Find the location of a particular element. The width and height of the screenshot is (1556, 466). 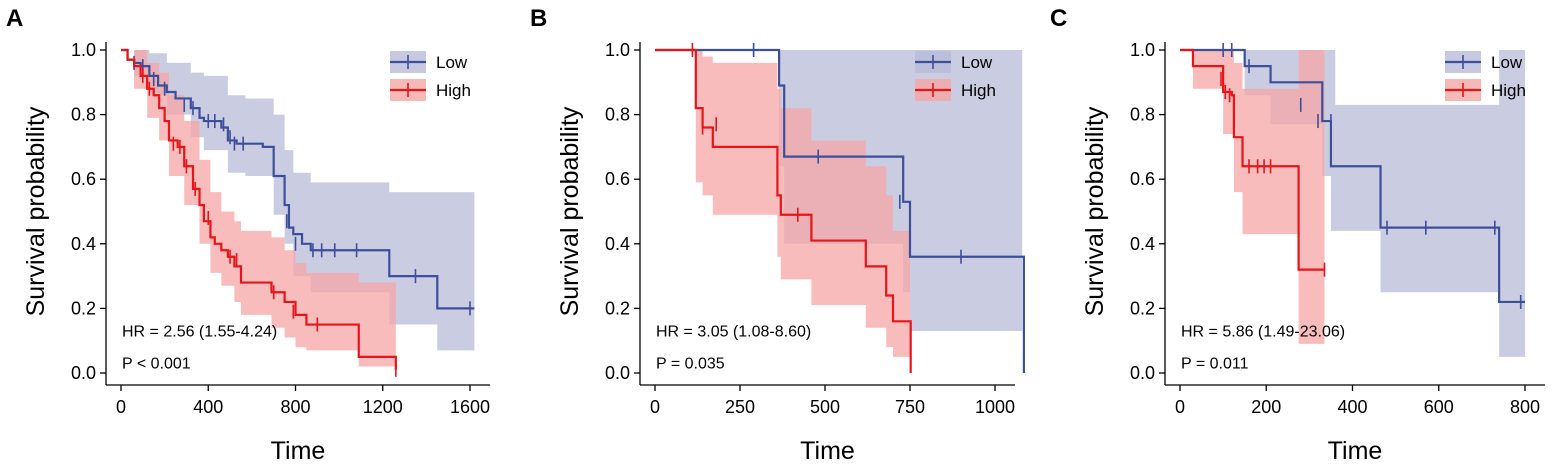

x-tick-label: 600 is located at coordinates (1439, 407).